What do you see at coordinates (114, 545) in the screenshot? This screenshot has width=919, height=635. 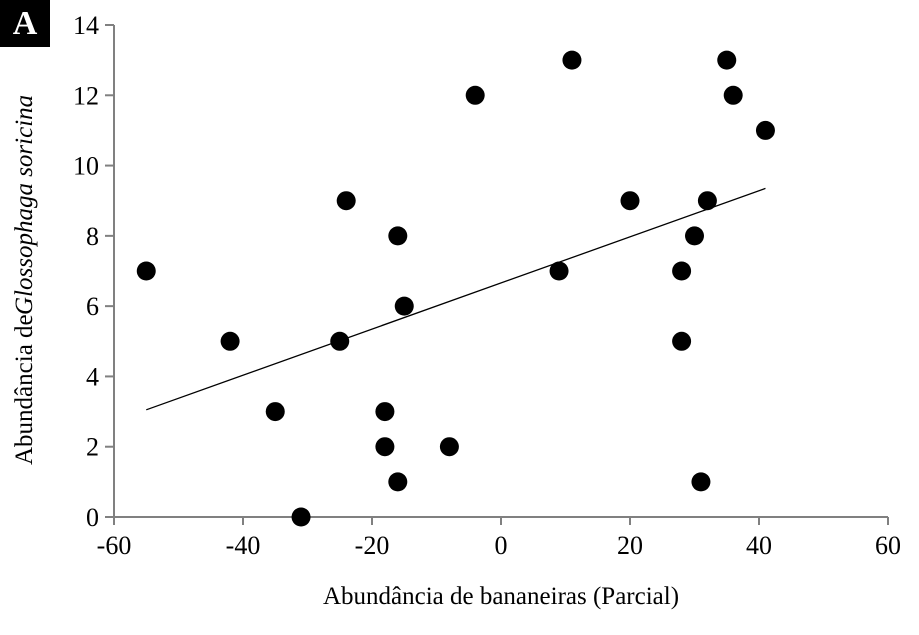 I see `x-tick-label: -60` at bounding box center [114, 545].